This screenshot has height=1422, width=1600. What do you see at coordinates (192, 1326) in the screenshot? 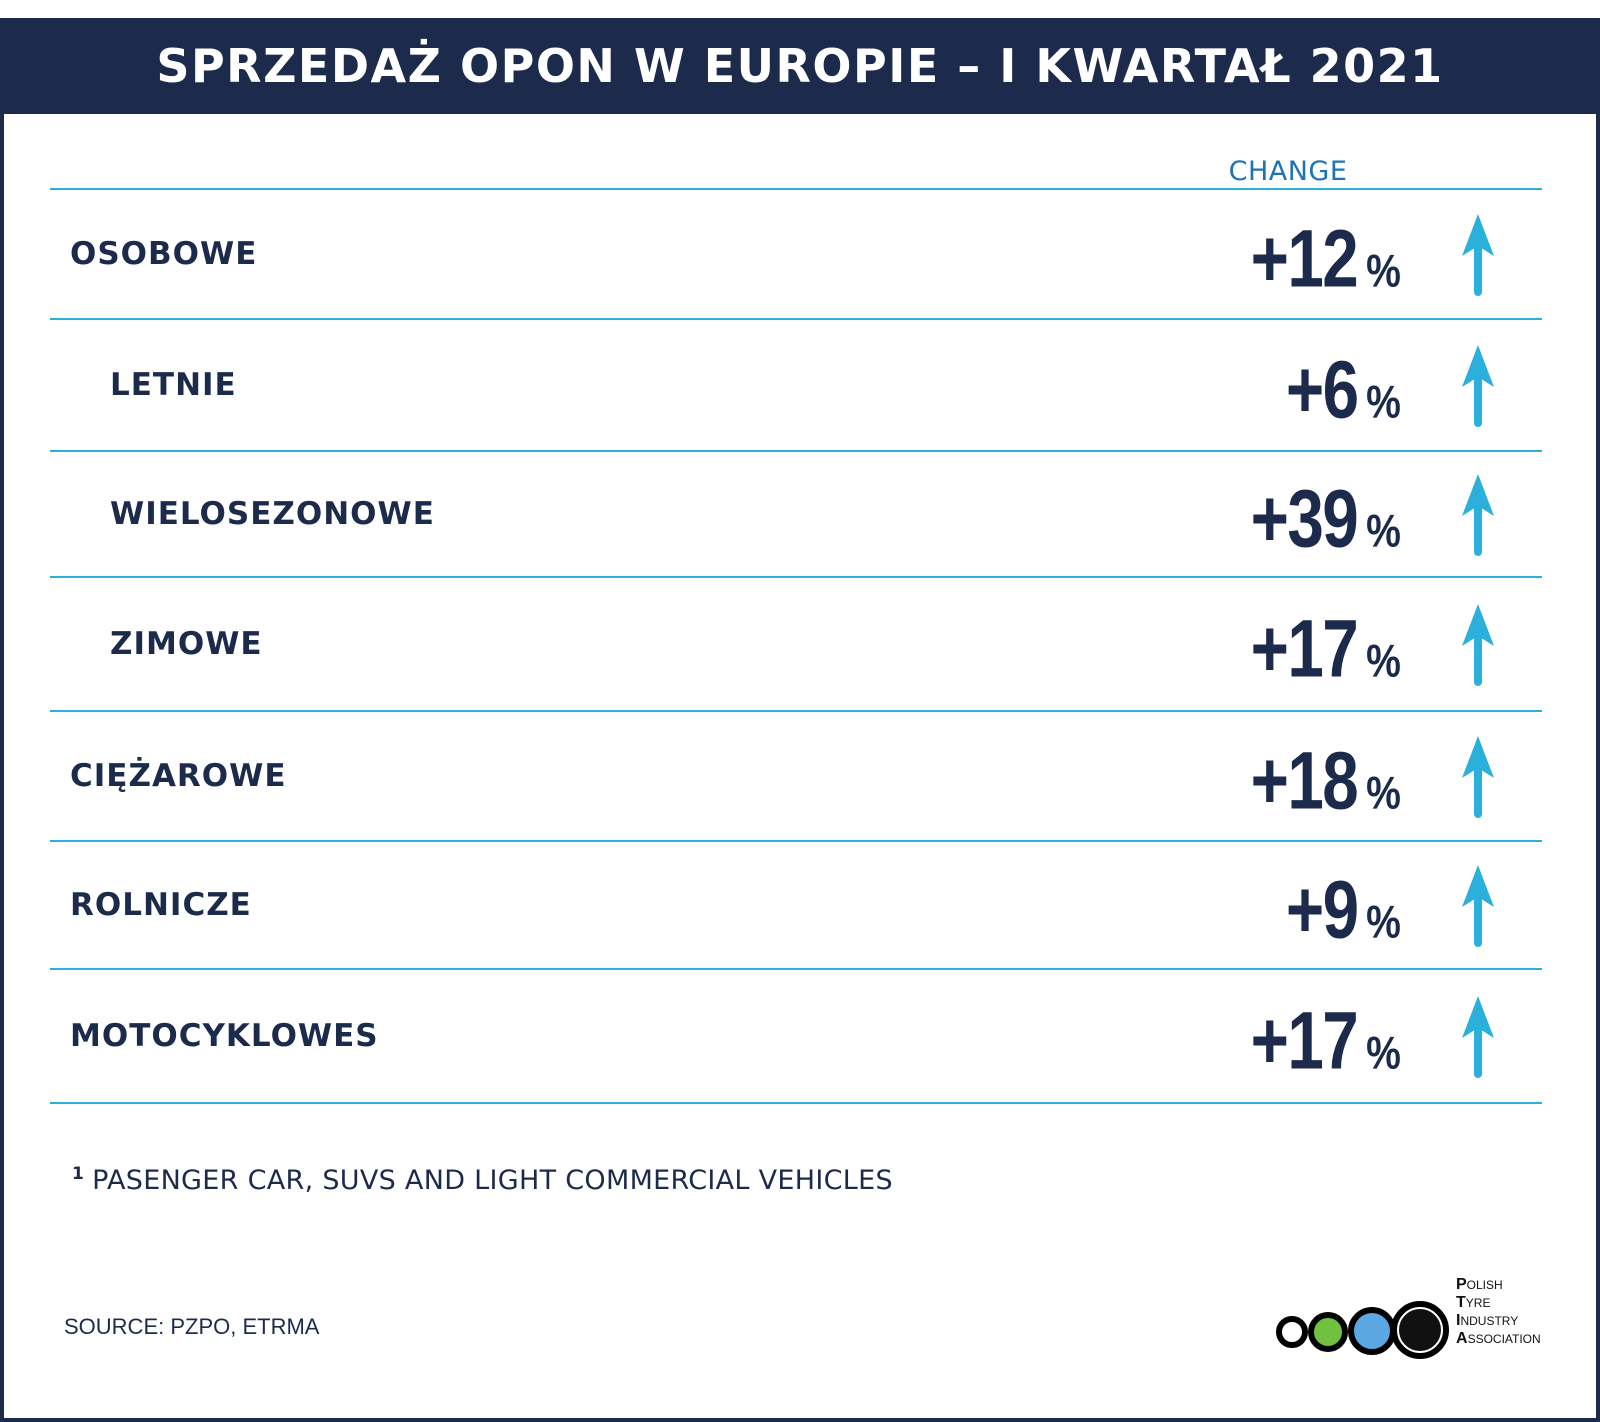
I see `source-note: SOURCE: PZPO, ETRMA` at bounding box center [192, 1326].